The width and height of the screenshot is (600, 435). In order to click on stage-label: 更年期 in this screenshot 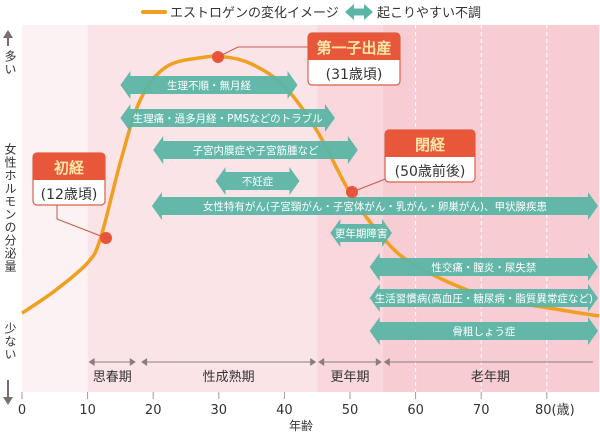, I will do `click(349, 377)`.